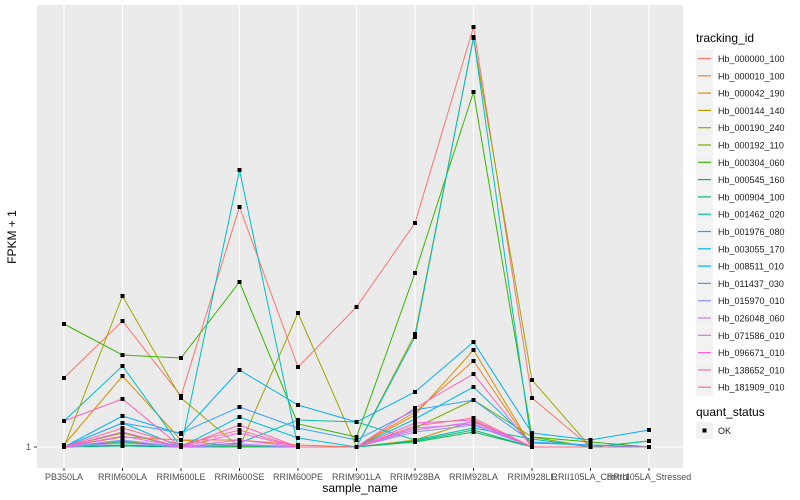 The height and width of the screenshot is (500, 800). What do you see at coordinates (28, 447) in the screenshot?
I see `y-tick-label: 1` at bounding box center [28, 447].